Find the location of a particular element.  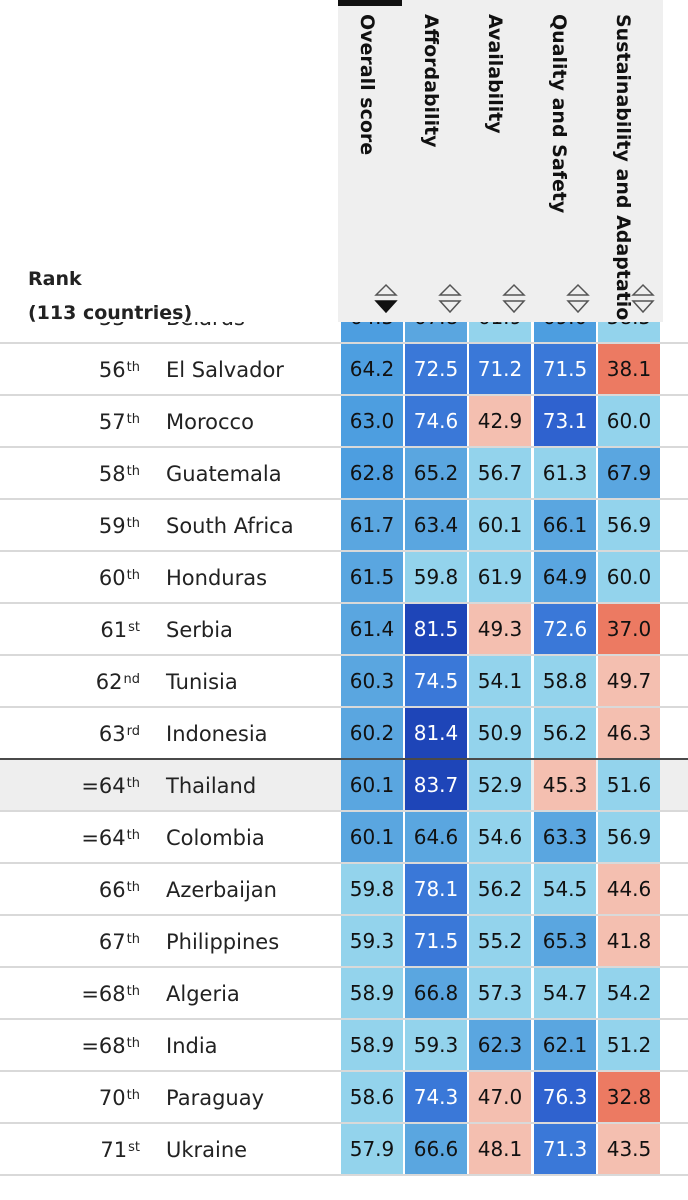

score-cell-quality-safety: 71.3 is located at coordinates (565, 1149).